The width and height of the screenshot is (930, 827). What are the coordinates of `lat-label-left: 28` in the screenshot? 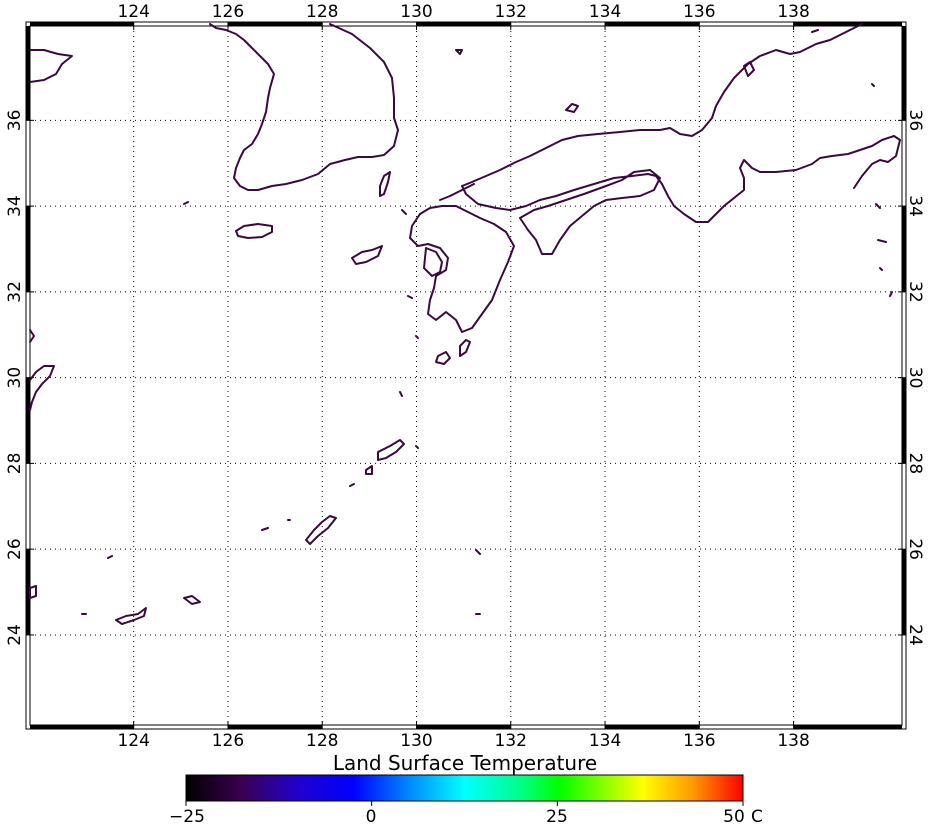 It's located at (15, 464).